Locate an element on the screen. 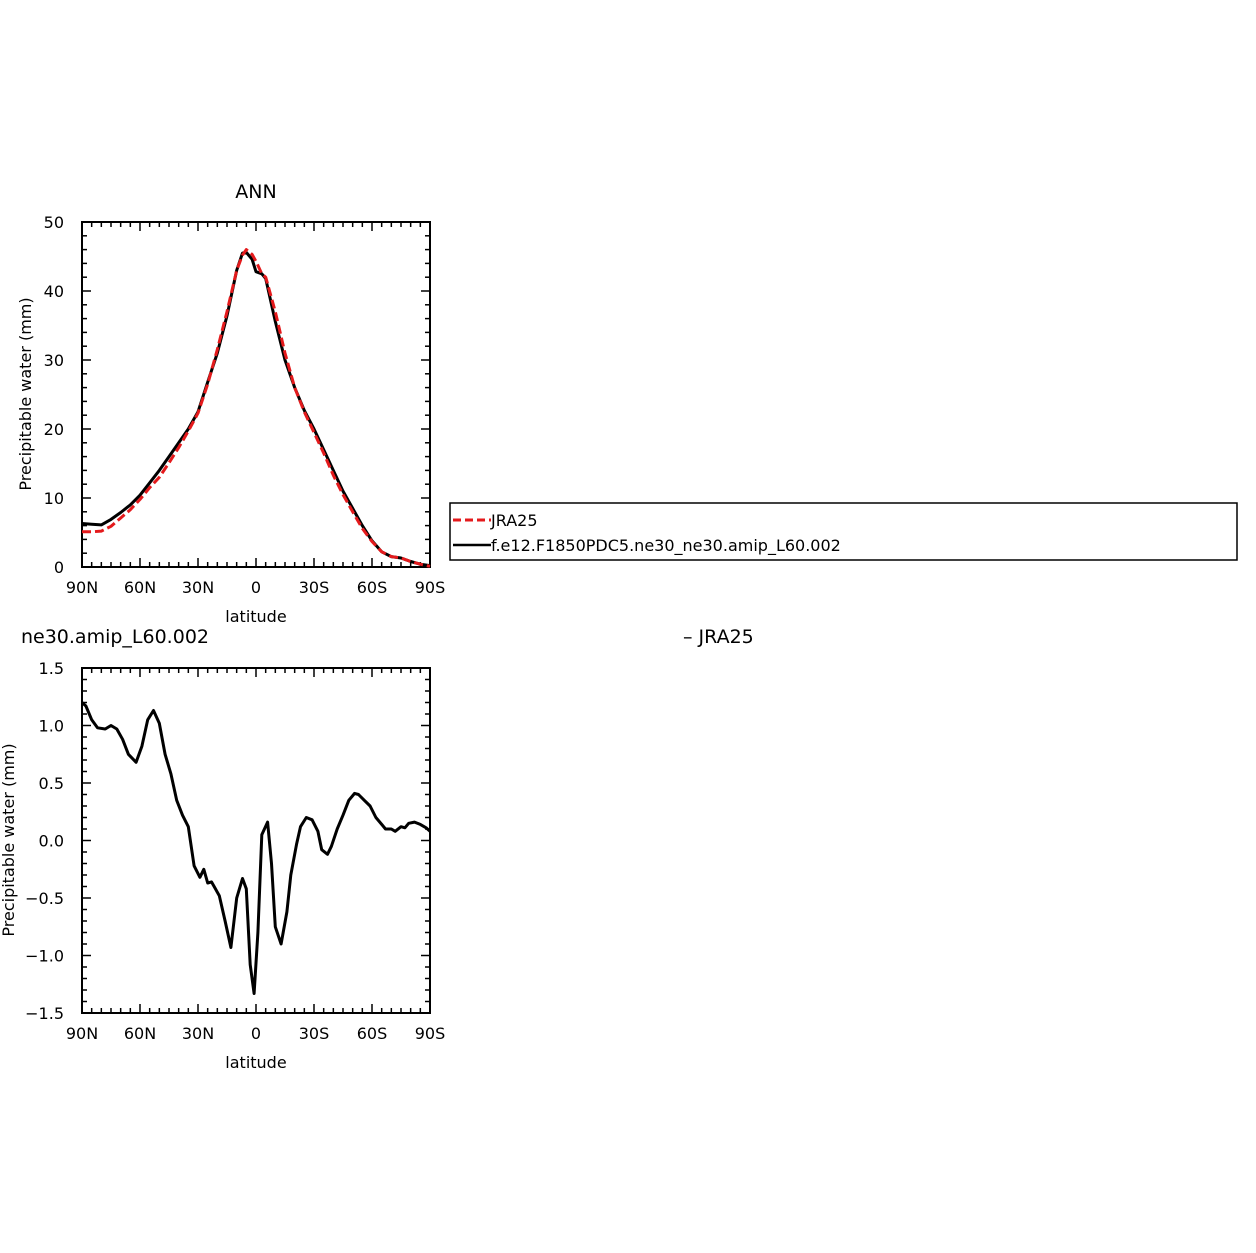 This screenshot has width=1256, height=1253. legend-model-label: f.e12.F1850PDC5.ne30_ne30.amip_L60.002 is located at coordinates (666, 546).